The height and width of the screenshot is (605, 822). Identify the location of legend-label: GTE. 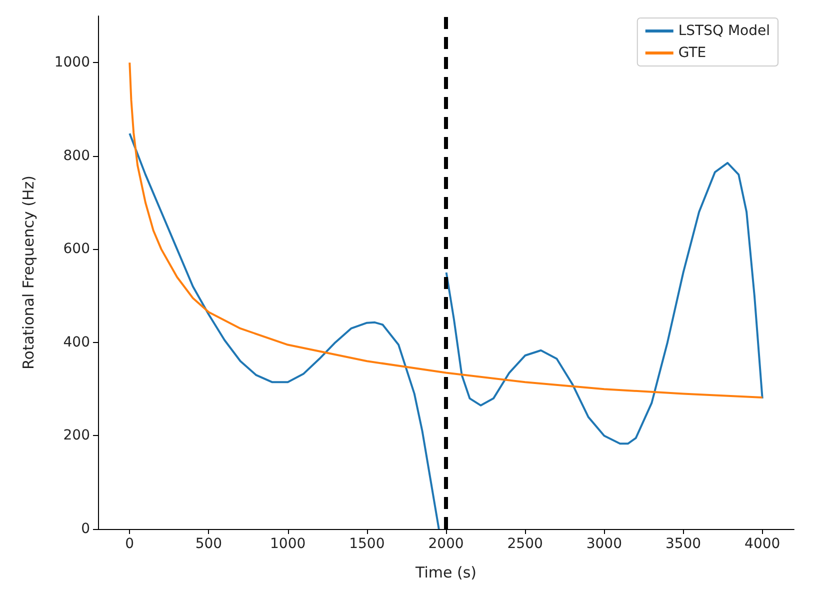
(692, 53).